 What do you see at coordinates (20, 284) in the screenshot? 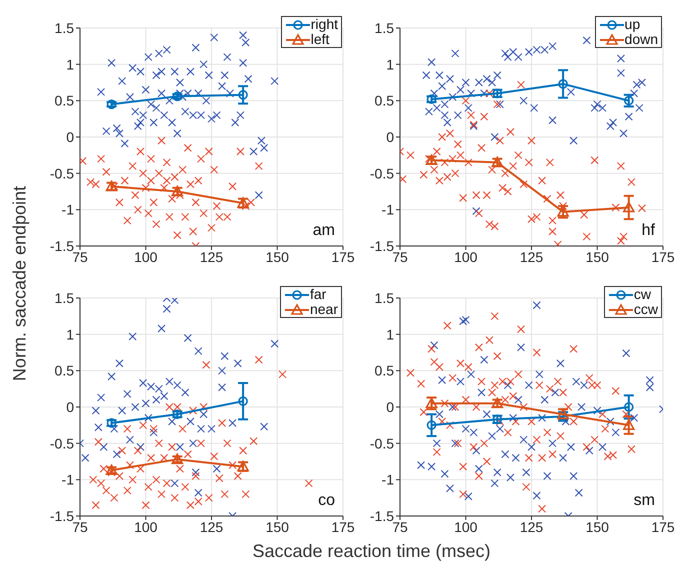
I see `y-axis-title: Norm. saccade endpoint` at bounding box center [20, 284].